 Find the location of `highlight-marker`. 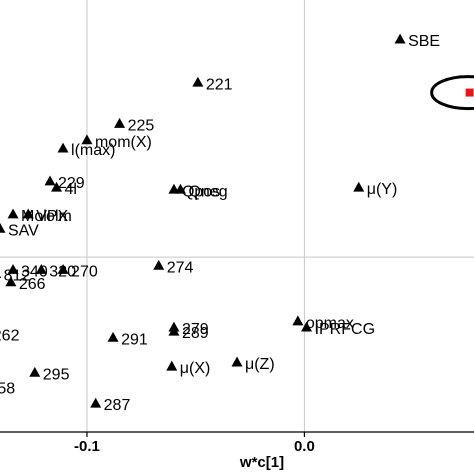

highlight-marker is located at coordinates (469, 92).